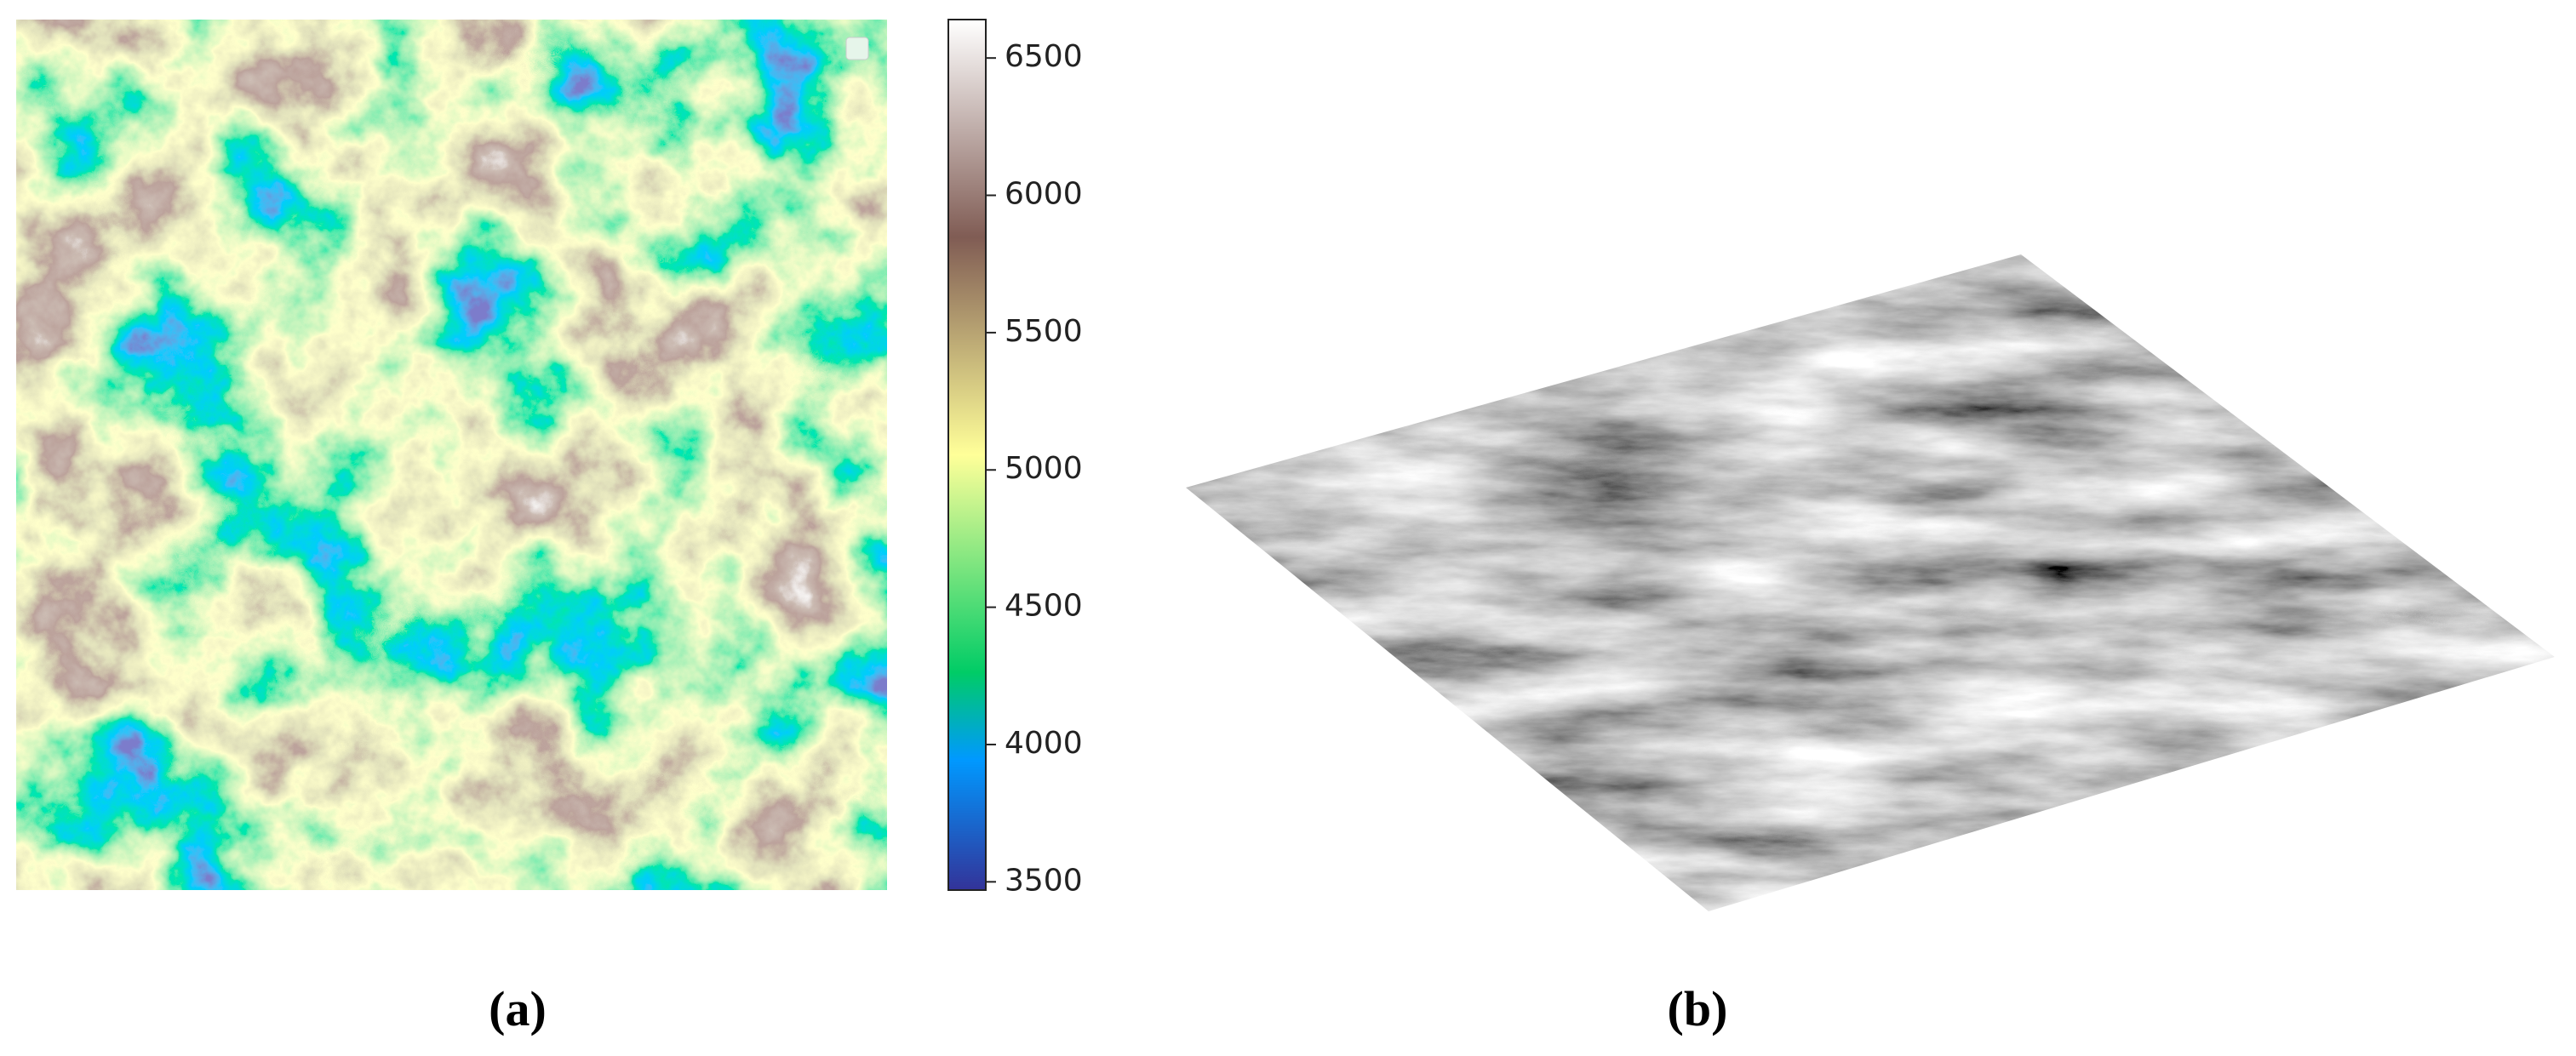  I want to click on tick-label: 3500, so click(1044, 881).